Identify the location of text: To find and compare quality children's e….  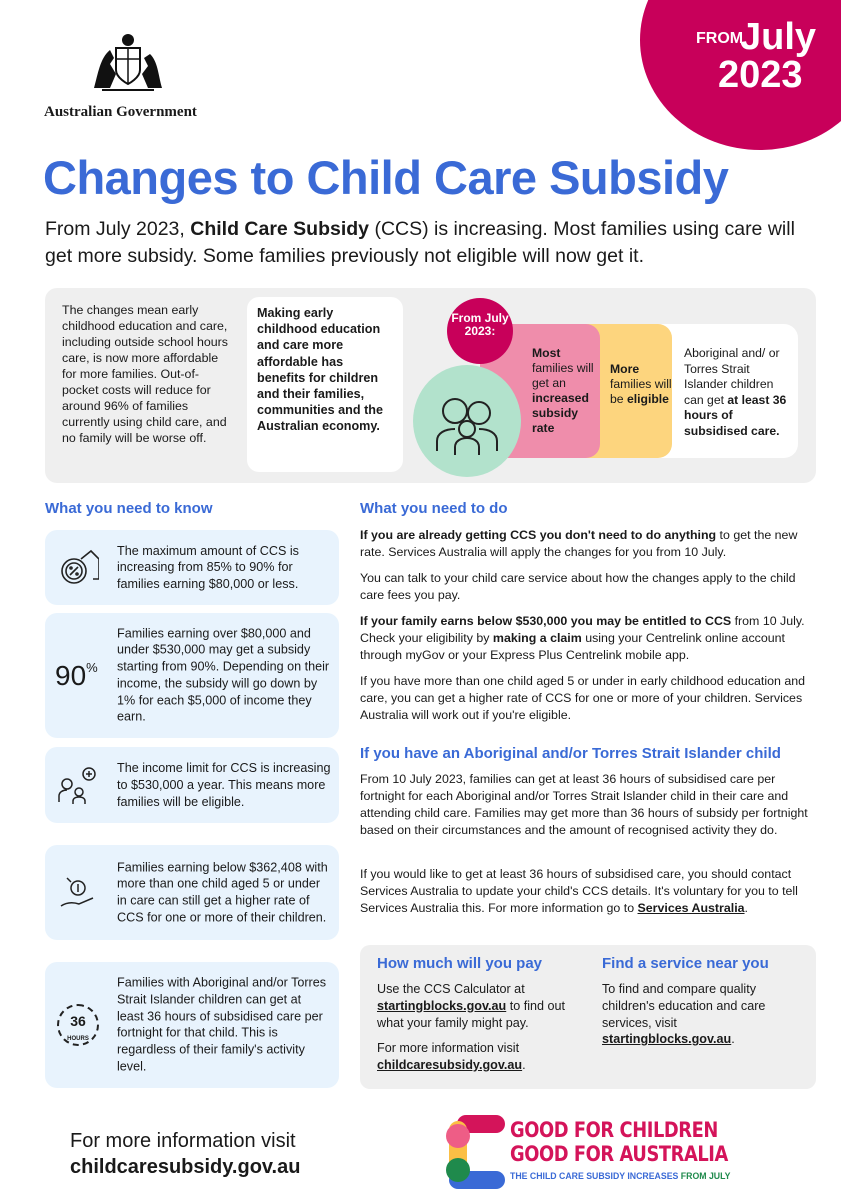
(684, 1006).